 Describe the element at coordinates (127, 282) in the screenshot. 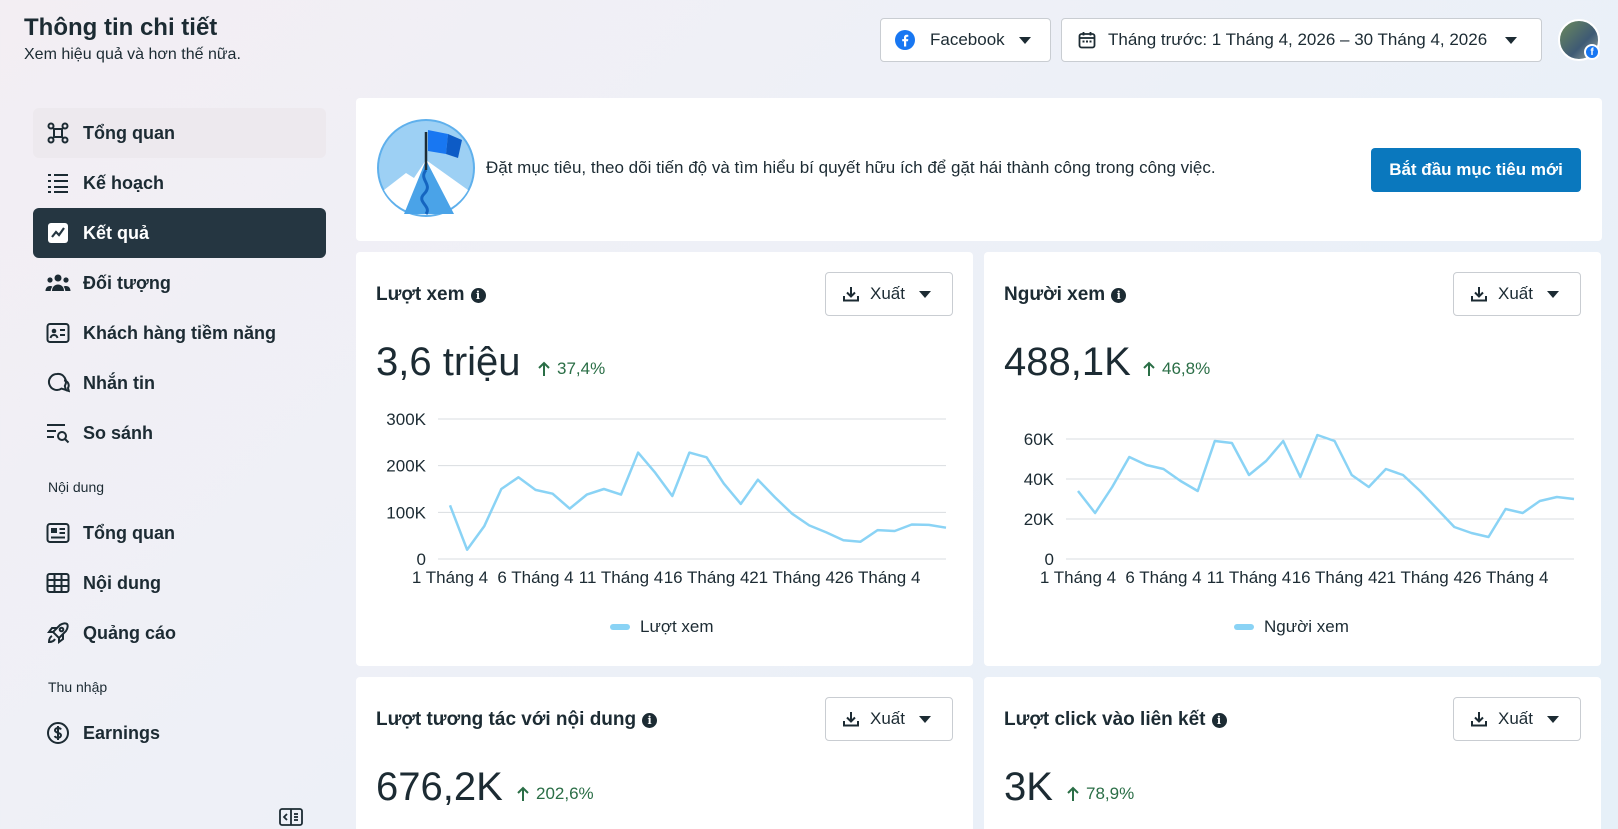

I see `sidebar-item-label: Đối tượng` at that location.